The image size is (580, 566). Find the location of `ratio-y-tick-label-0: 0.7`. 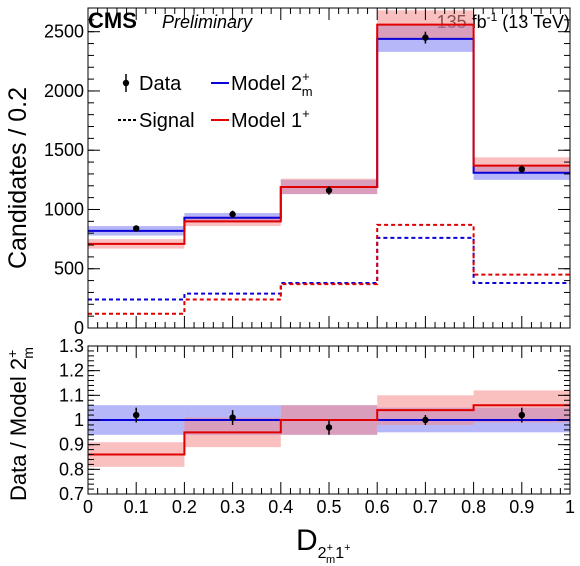

ratio-y-tick-label-0: 0.7 is located at coordinates (71, 494).